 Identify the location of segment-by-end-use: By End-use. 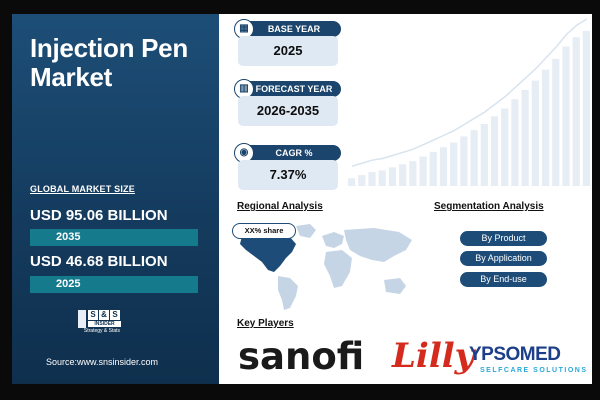
(503, 279).